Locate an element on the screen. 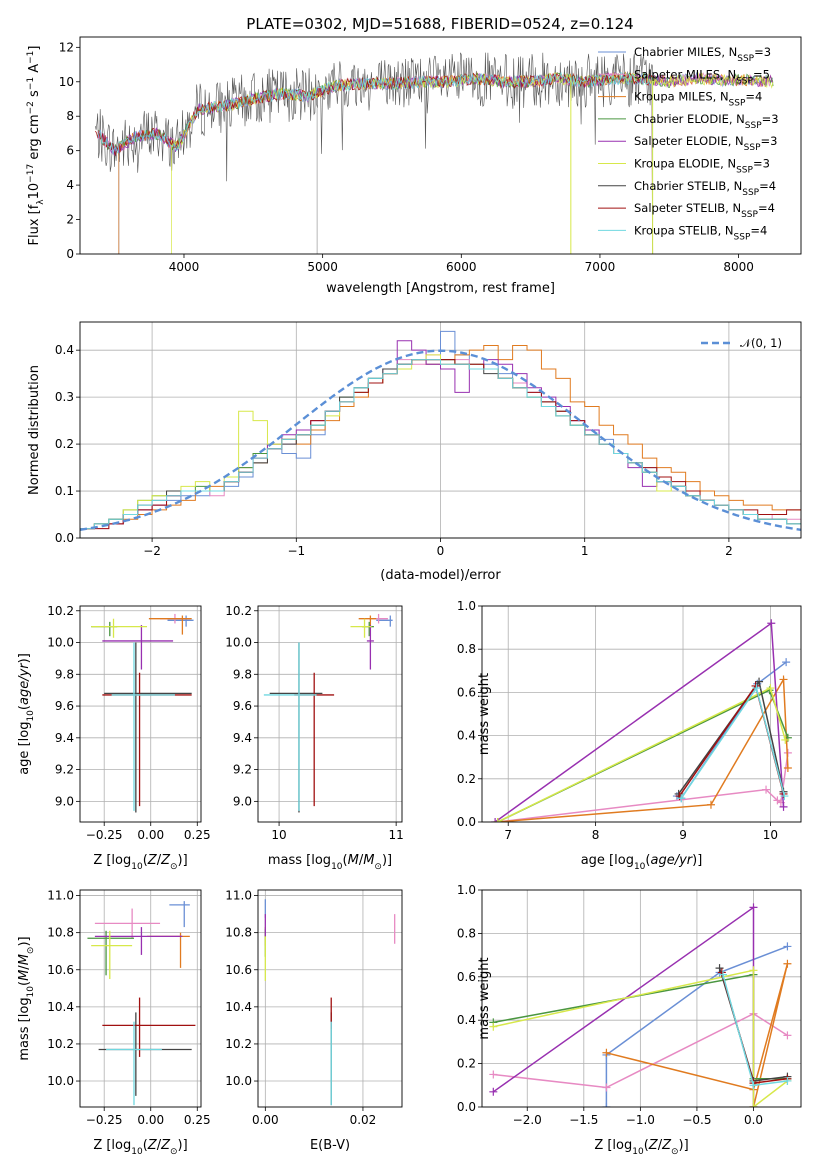 The height and width of the screenshot is (1170, 819). x-tick-label: 7000 is located at coordinates (600, 267).